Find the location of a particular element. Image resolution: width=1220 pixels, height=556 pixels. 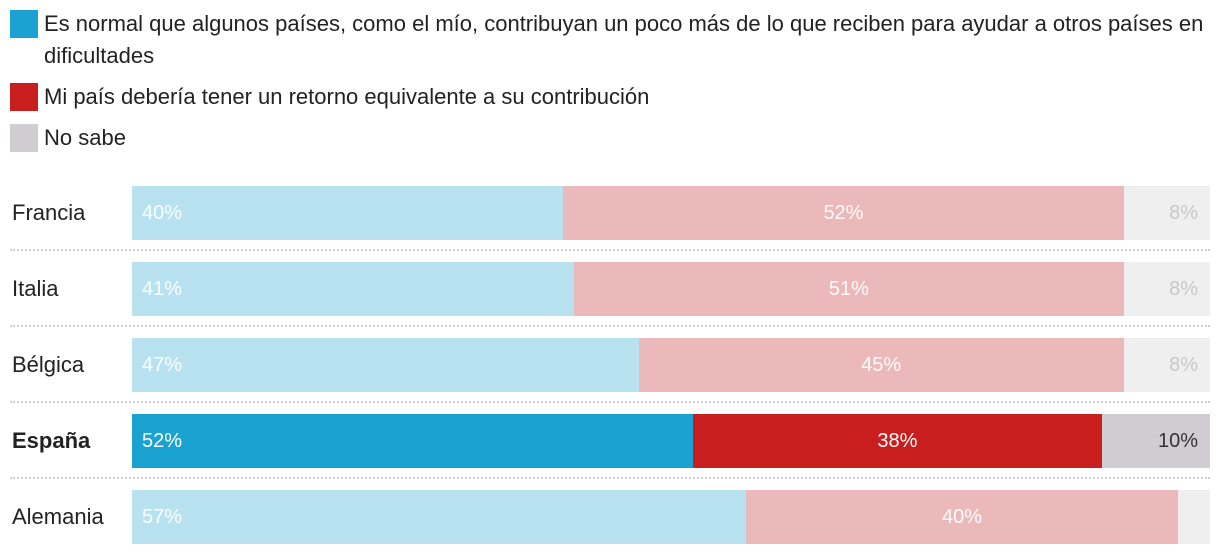

category-label: Alemania is located at coordinates (58, 516).